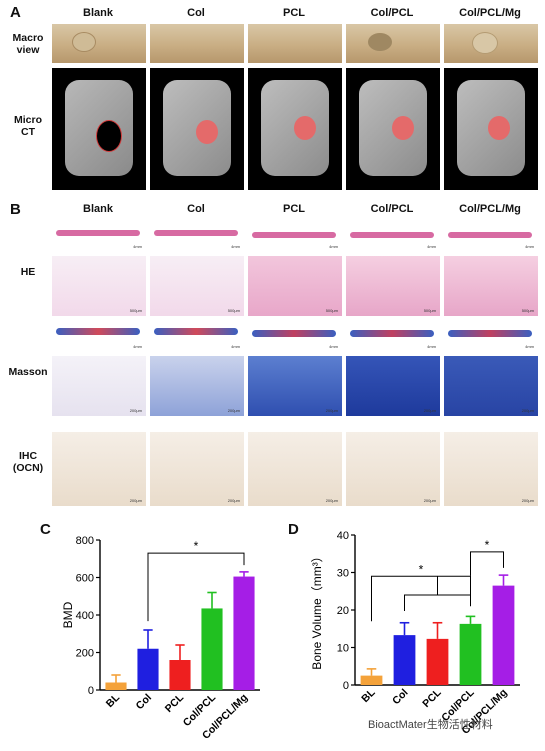 Image resolution: width=545 pixels, height=751 pixels. What do you see at coordinates (28, 44) in the screenshot?
I see `row-label-macro: Macro view` at bounding box center [28, 44].